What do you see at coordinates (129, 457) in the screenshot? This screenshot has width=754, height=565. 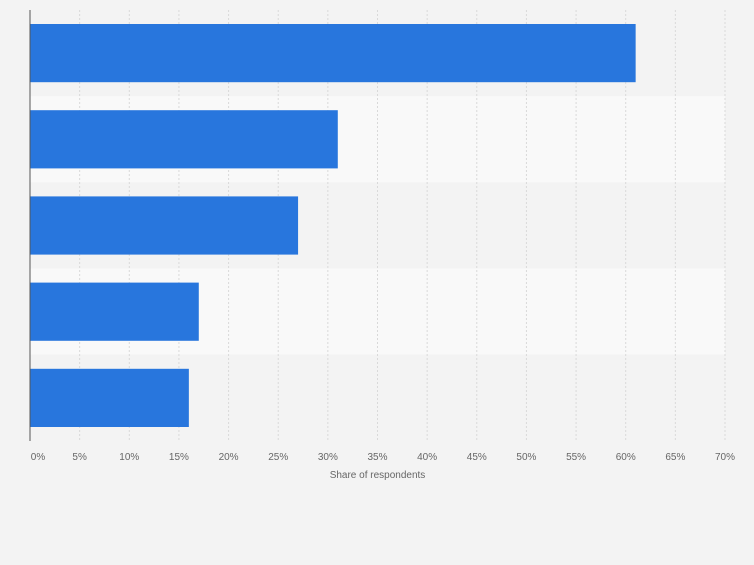 I see `x-tick-label: 10%` at bounding box center [129, 457].